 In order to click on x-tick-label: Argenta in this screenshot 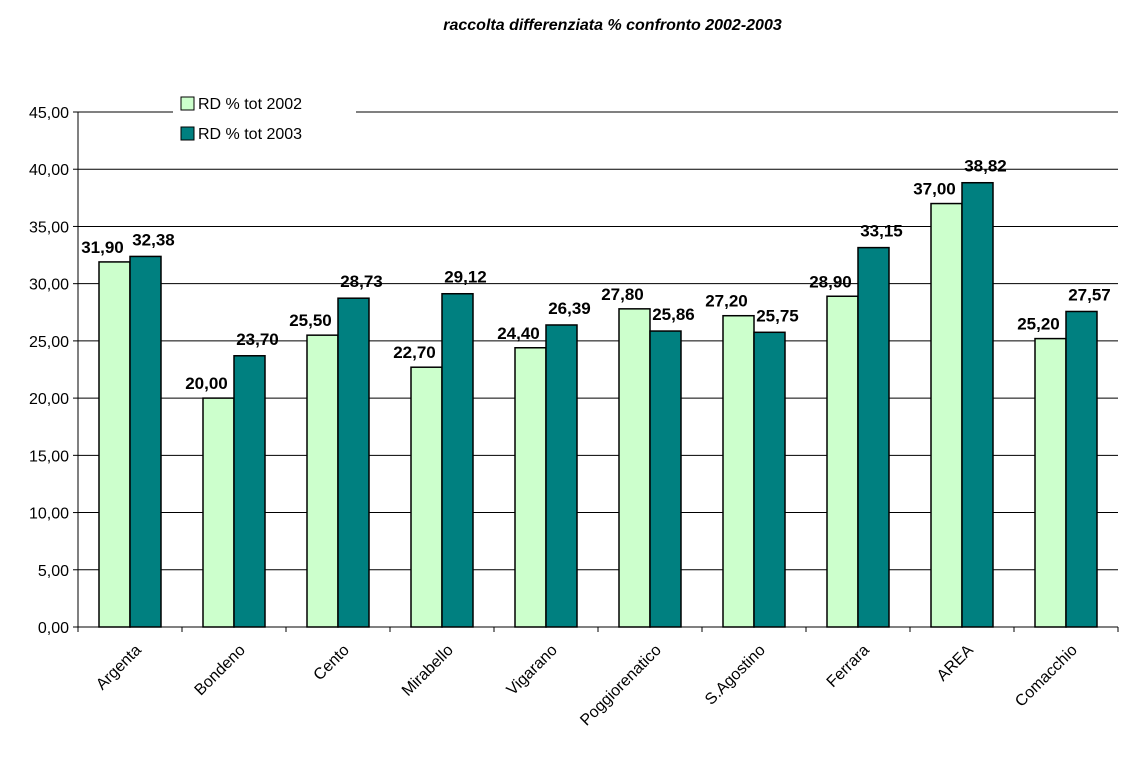, I will do `click(119, 668)`.